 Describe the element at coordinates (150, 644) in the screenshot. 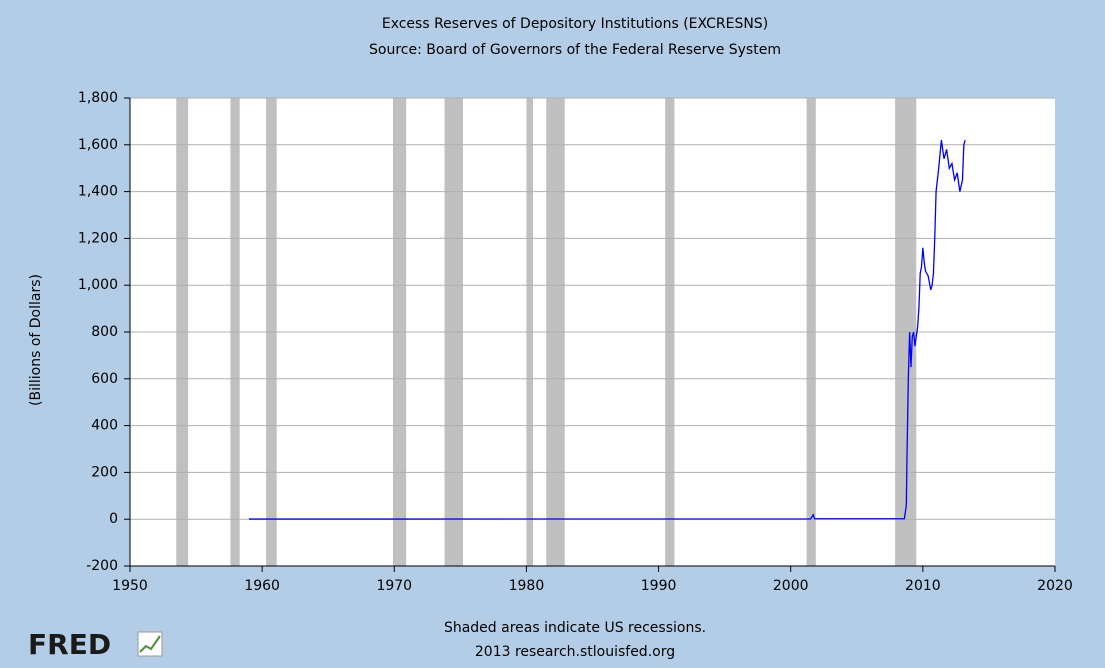

I see `logo-icon` at that location.